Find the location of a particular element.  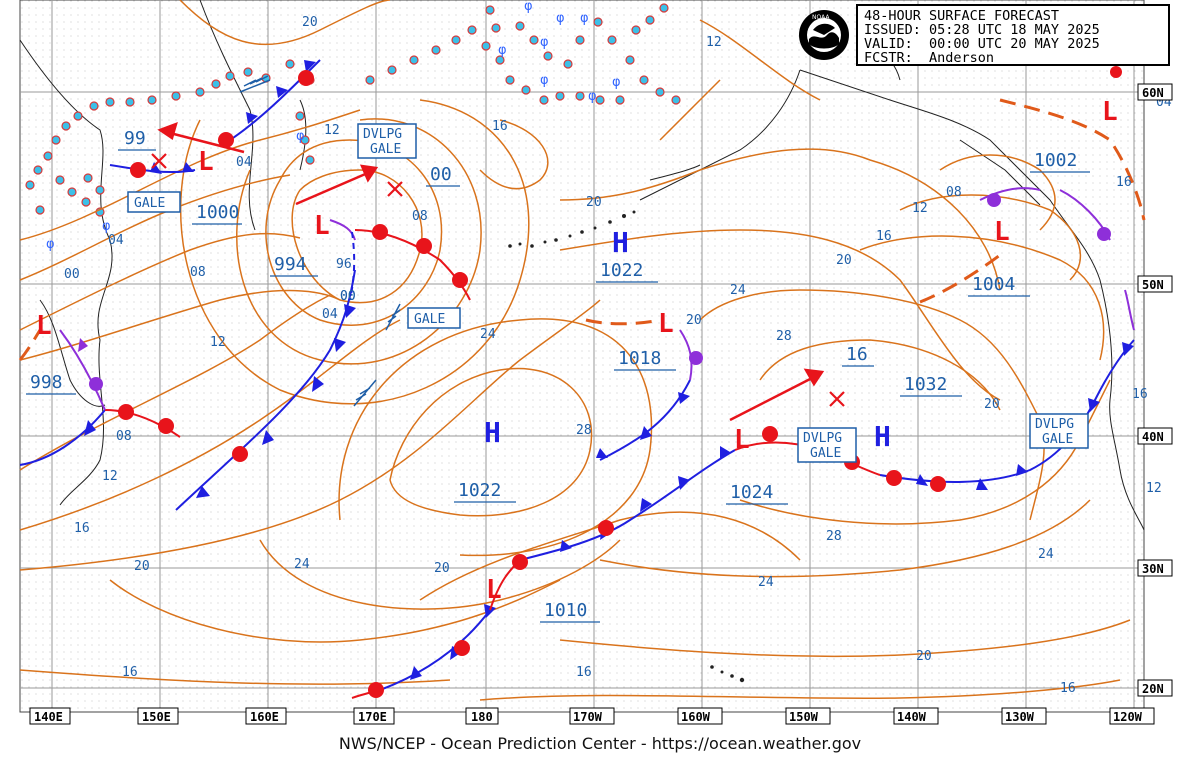

lon-label: 160W is located at coordinates (696, 717).